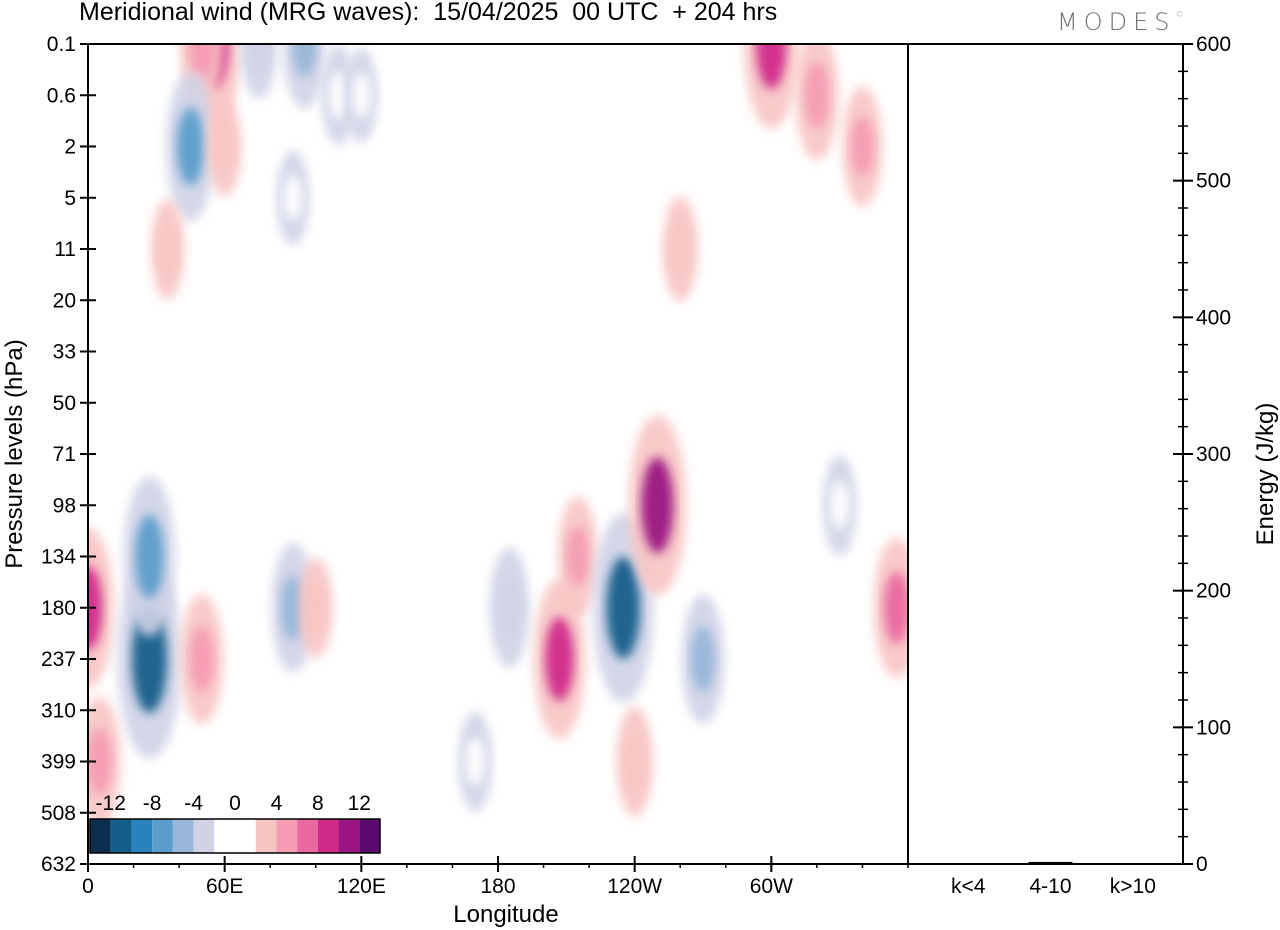 The height and width of the screenshot is (930, 1280). I want to click on brand-logo: MODES©, so click(1120, 22).